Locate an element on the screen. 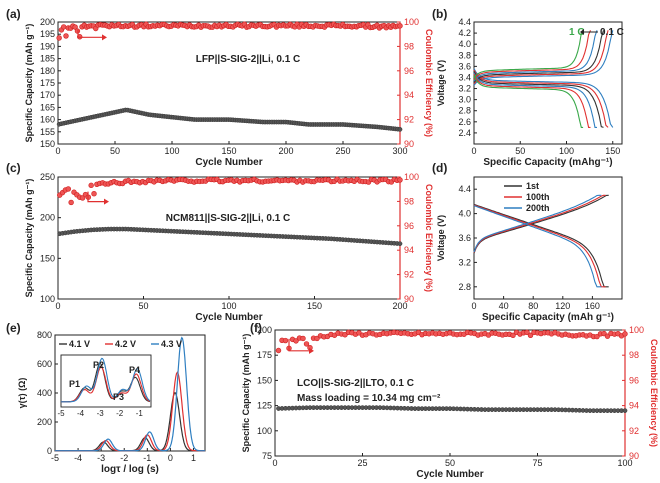 The image size is (660, 483). x-tick-label: 150 is located at coordinates (612, 151).